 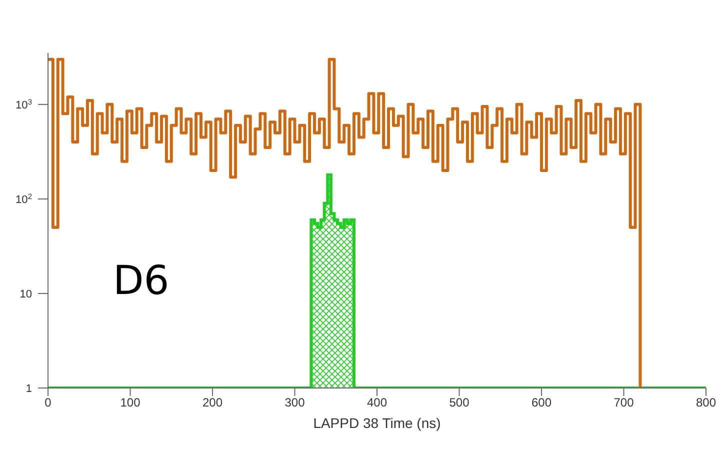 What do you see at coordinates (141, 281) in the screenshot?
I see `annotation: D6` at bounding box center [141, 281].